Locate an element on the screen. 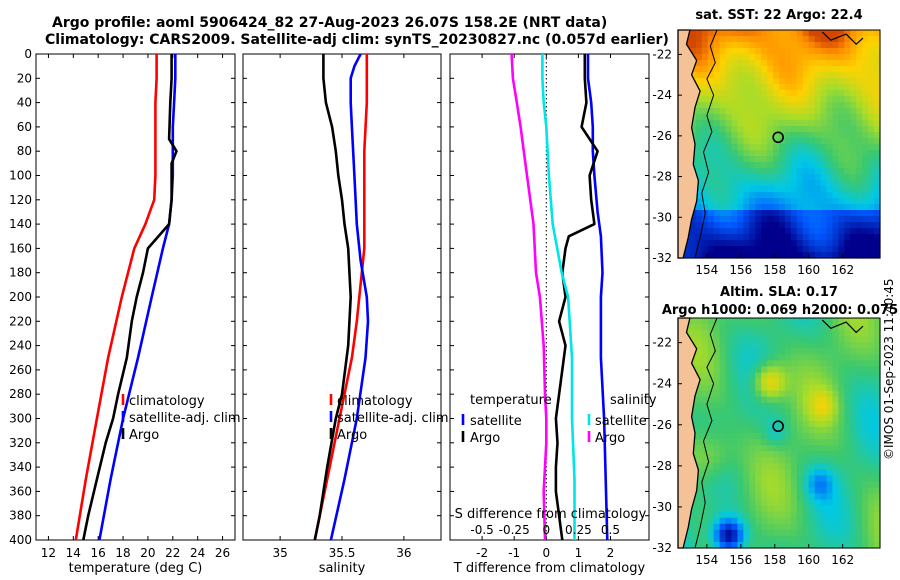 Image resolution: width=900 pixels, height=580 pixels. sst-map-title: sat. SST: 22 Argo: 22.4 is located at coordinates (778, 15).